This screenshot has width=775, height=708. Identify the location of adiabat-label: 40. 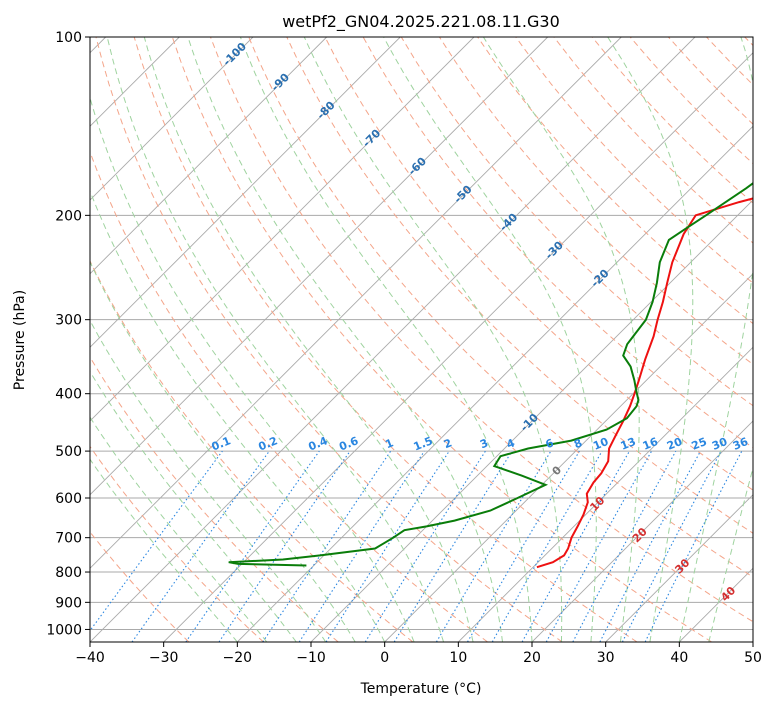
(728, 594).